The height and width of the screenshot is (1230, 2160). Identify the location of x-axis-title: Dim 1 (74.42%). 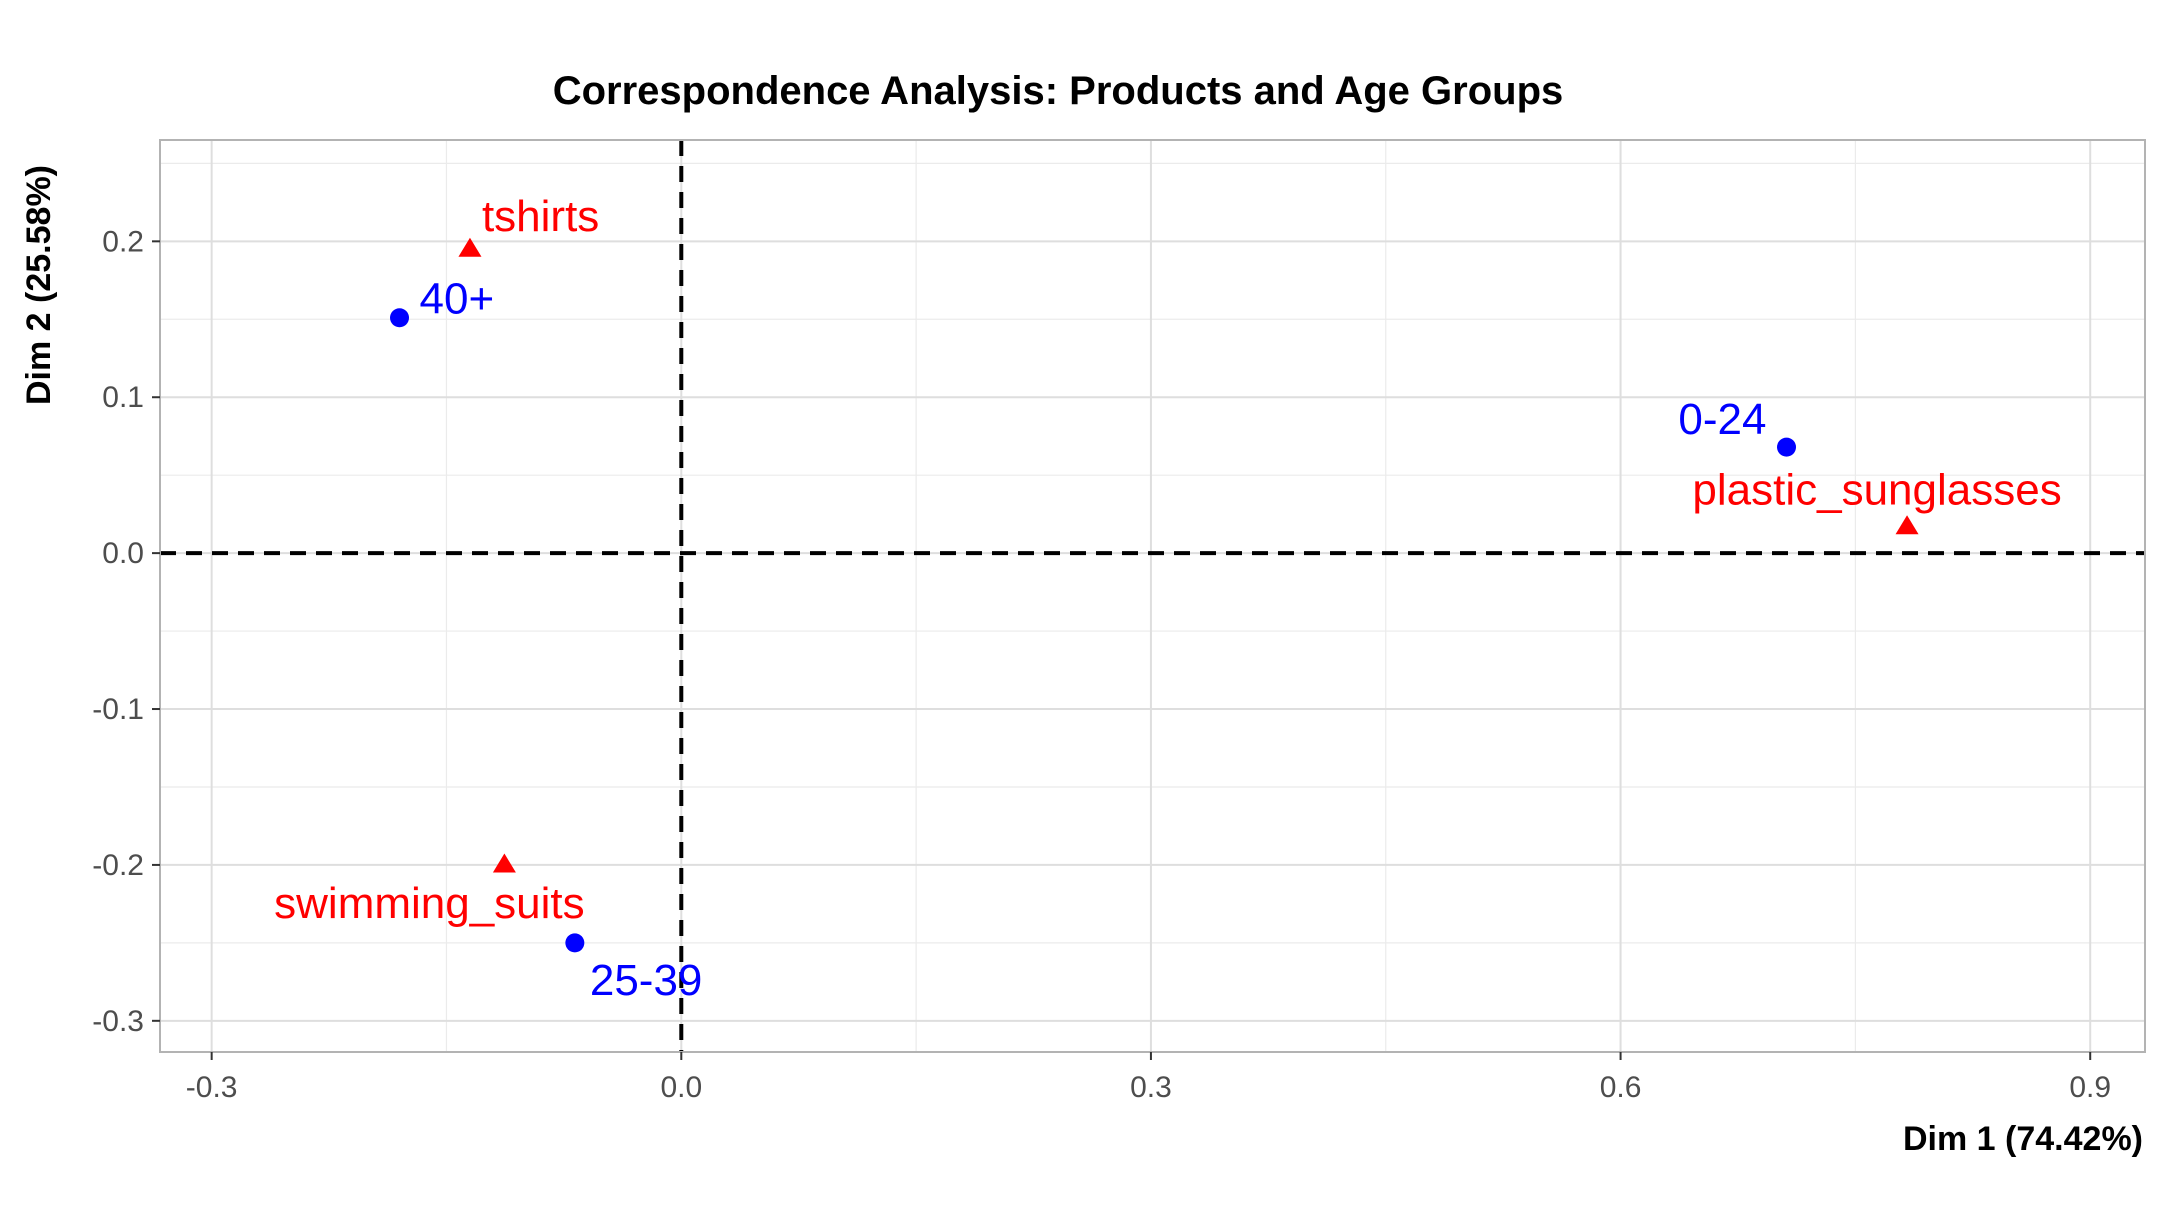
(2023, 1139).